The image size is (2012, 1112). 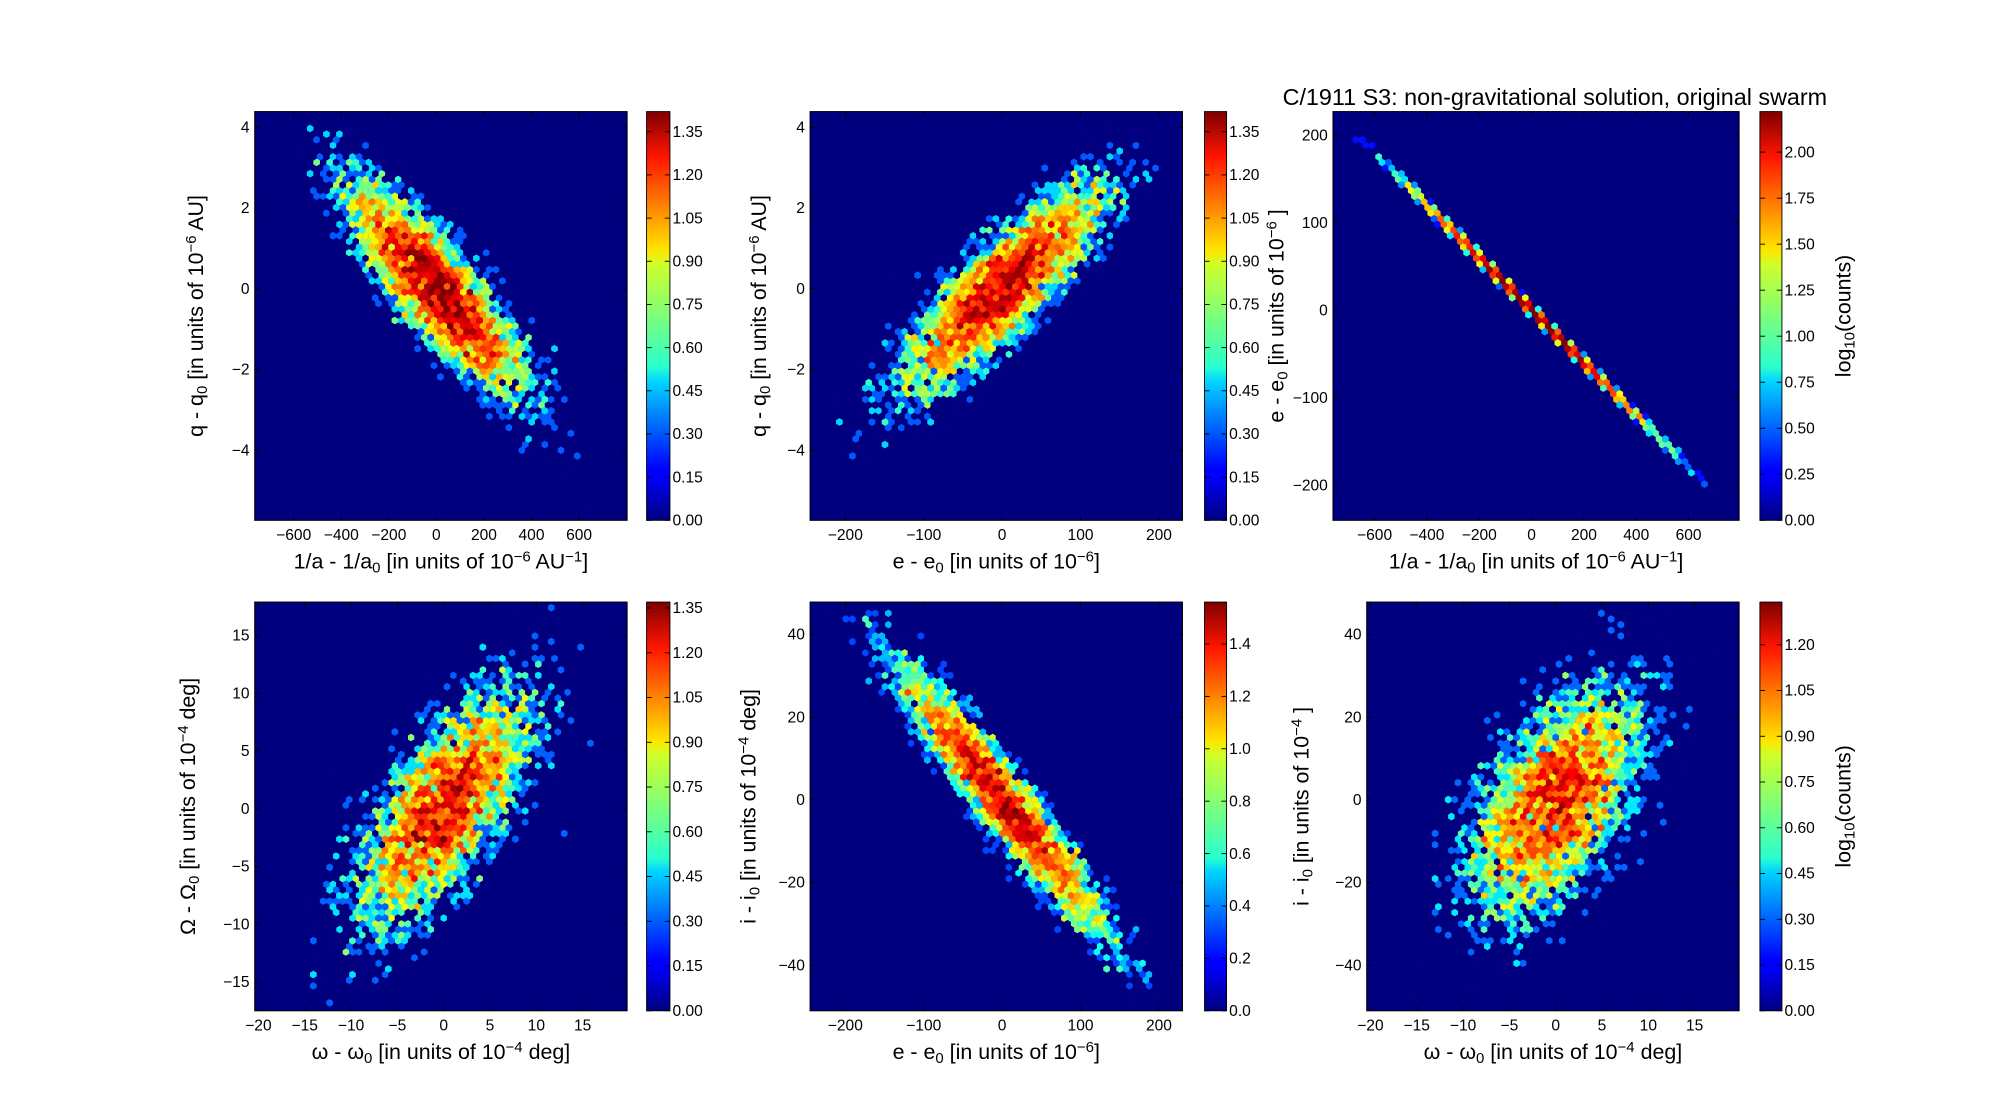 I want to click on y-tick-label: 4, so click(x=800, y=128).